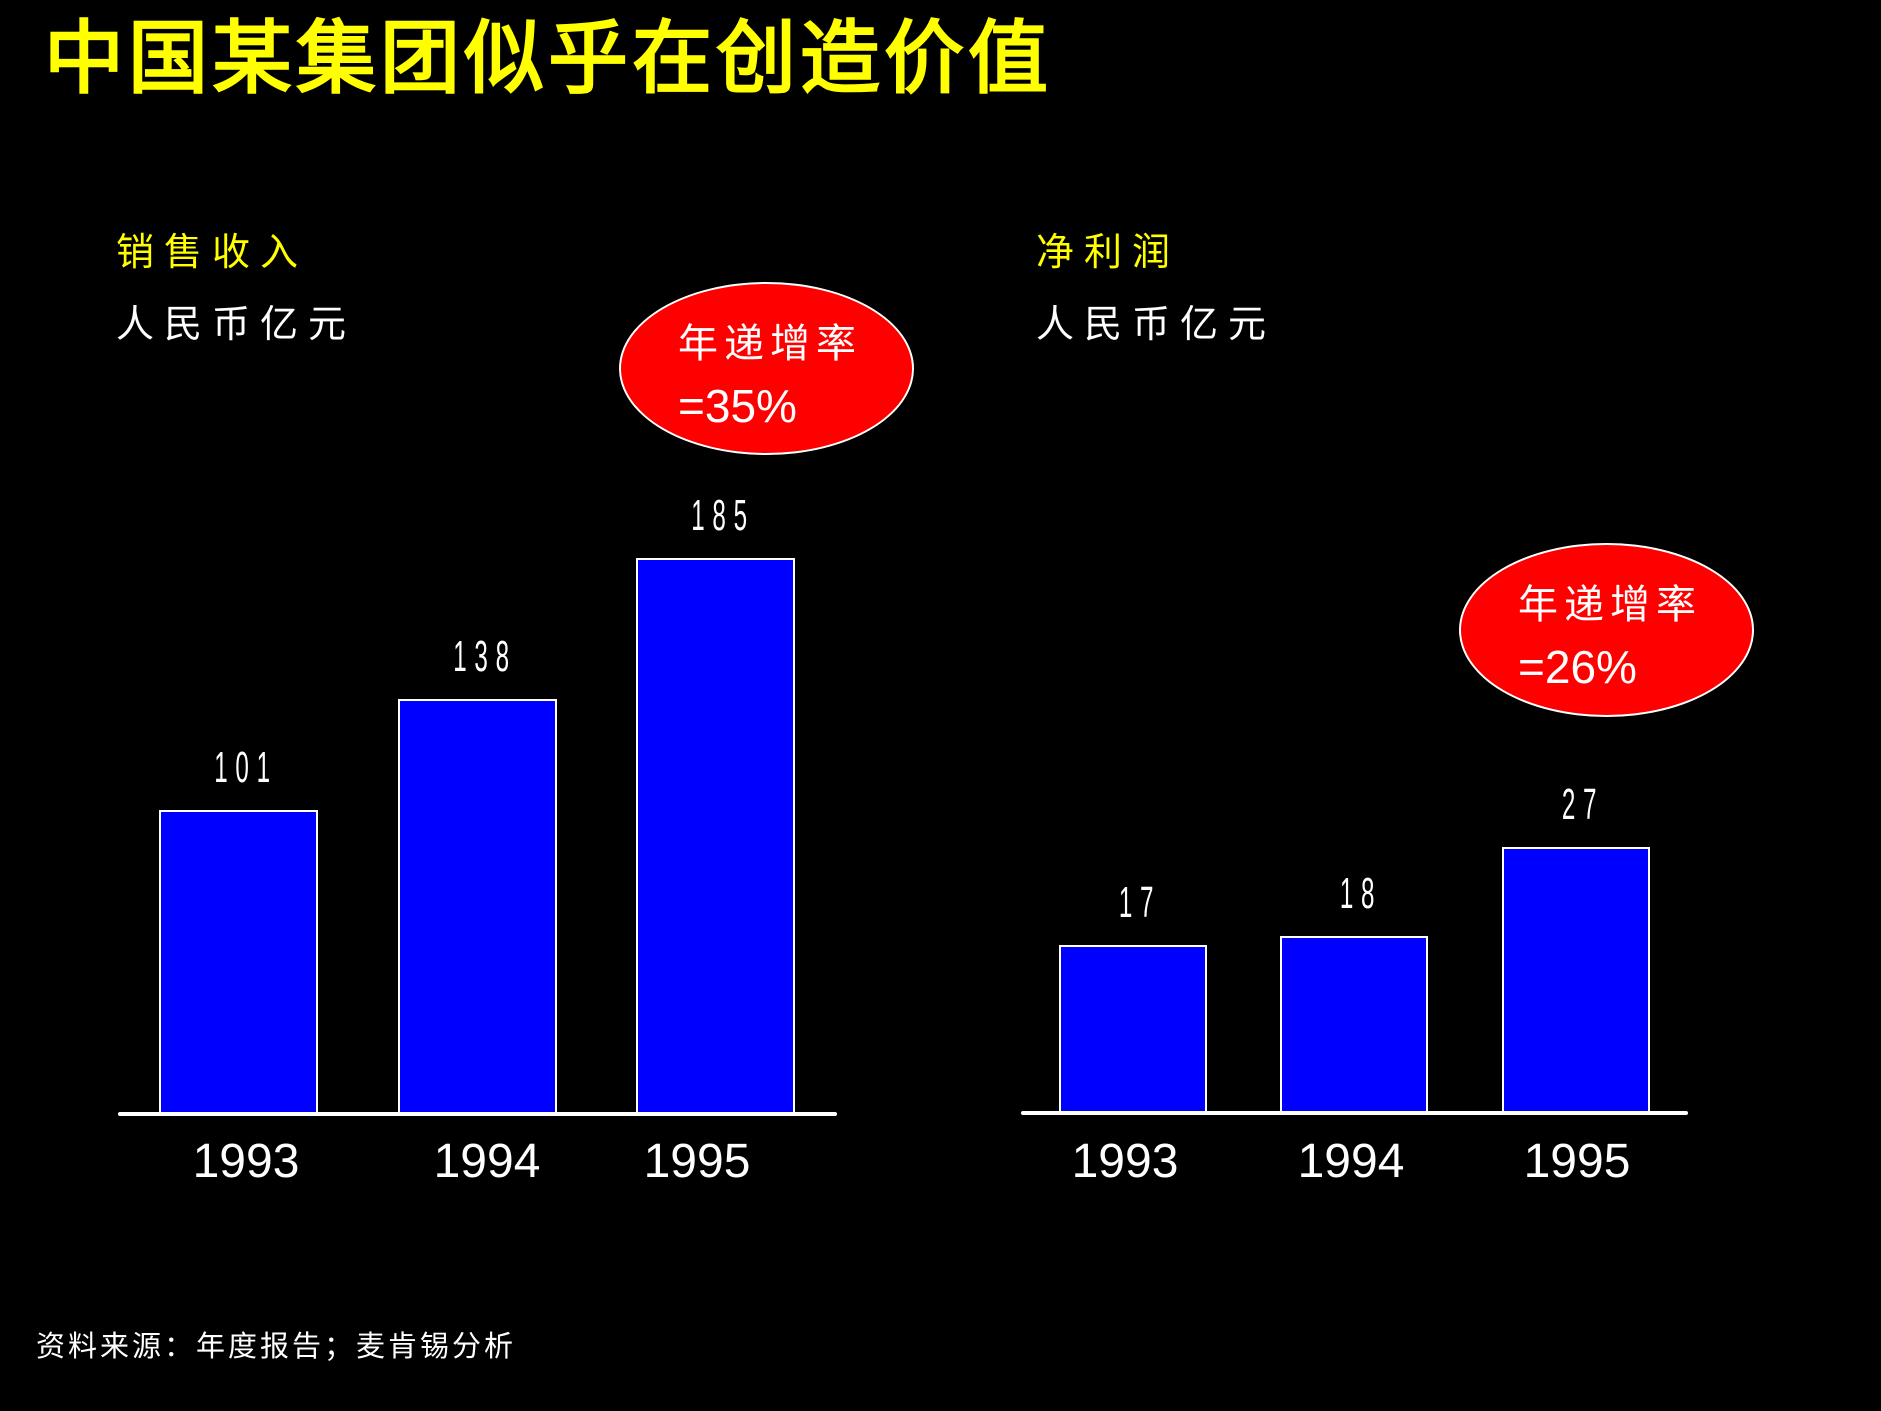 This screenshot has width=1881, height=1411. Describe the element at coordinates (766, 368) in the screenshot. I see `sales-growth-callout: 年递增率 =35%` at that location.